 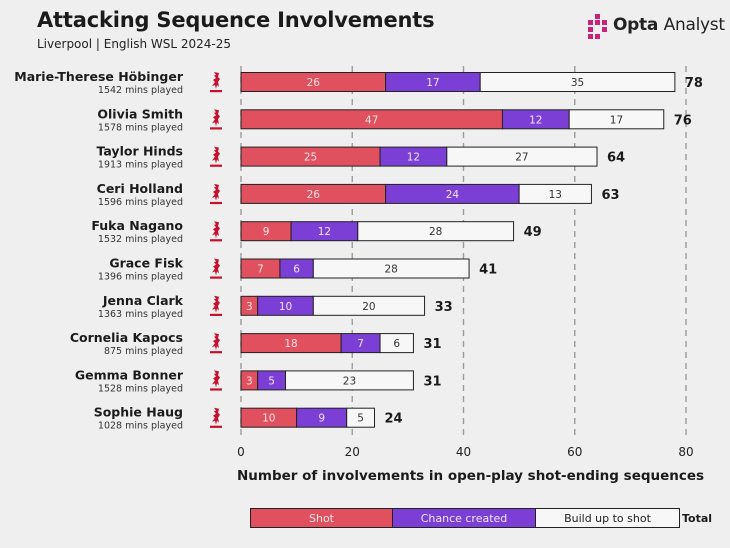 What do you see at coordinates (140, 277) in the screenshot?
I see `player-mins: 1396 mins played` at bounding box center [140, 277].